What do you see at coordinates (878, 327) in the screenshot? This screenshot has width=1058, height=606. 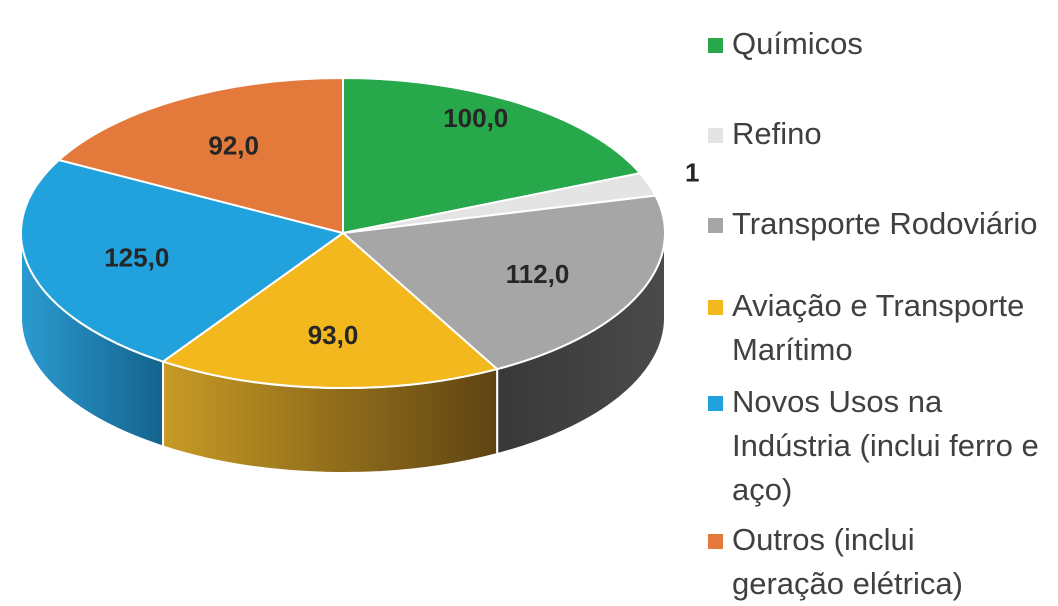 I see `legend-label: Aviação e Transporte Marítimo` at bounding box center [878, 327].